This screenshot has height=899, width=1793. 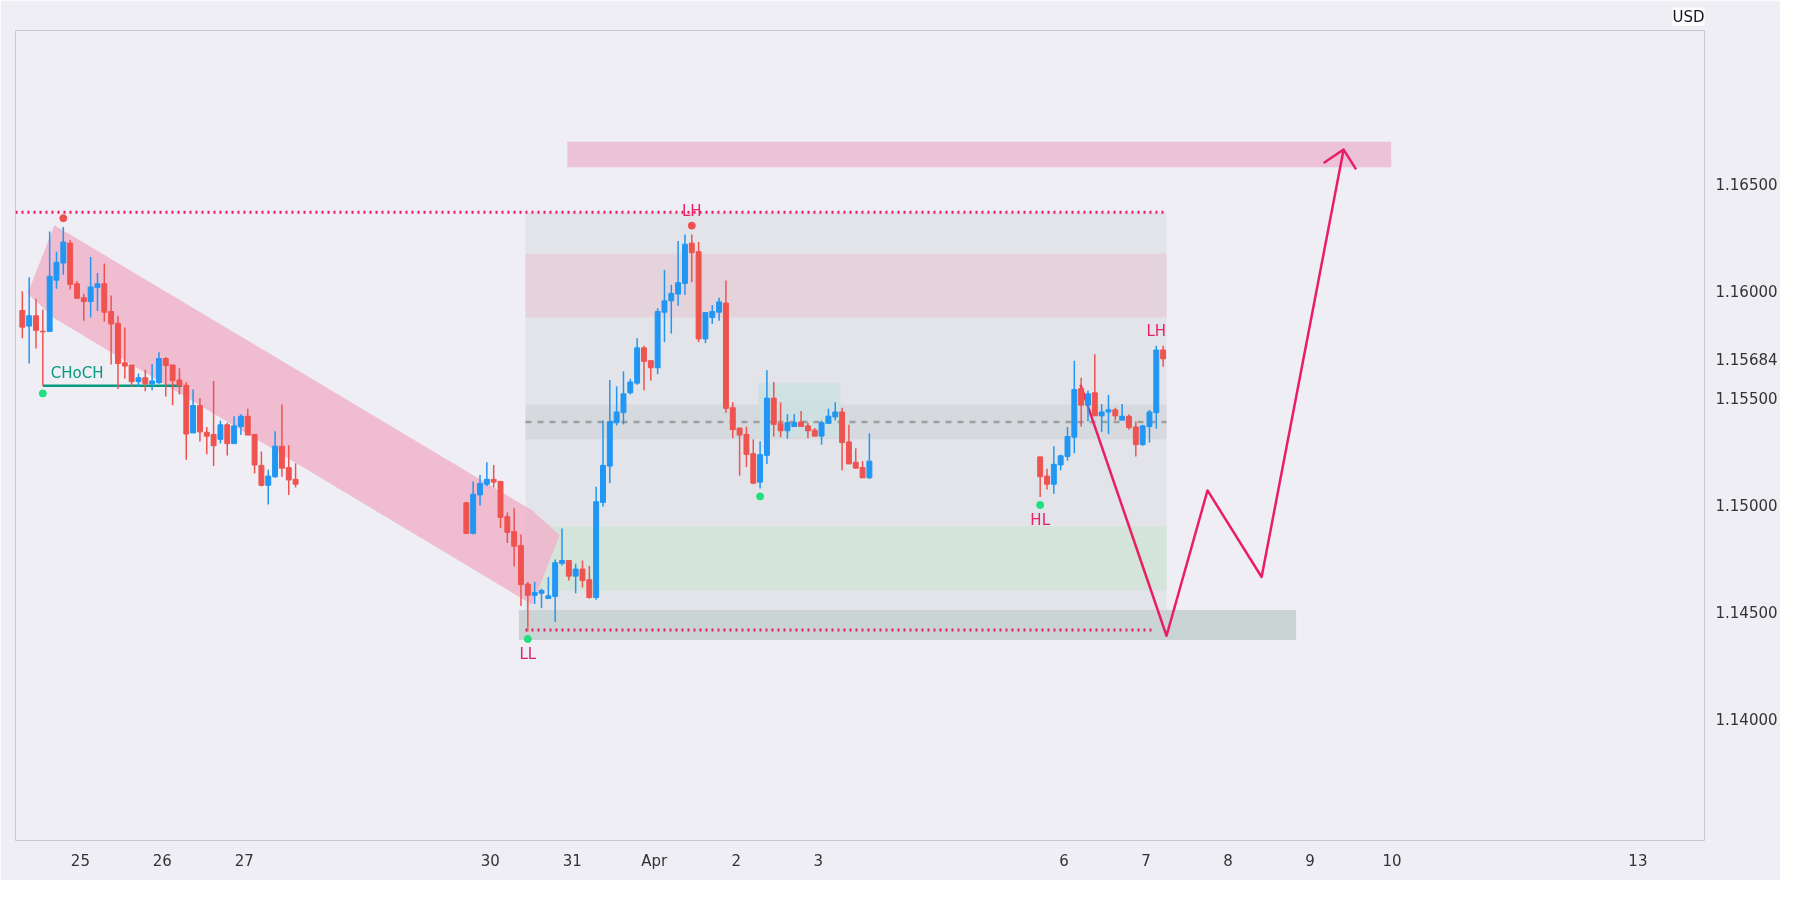 I want to click on x-tick-label: 7, so click(x=1146, y=860).